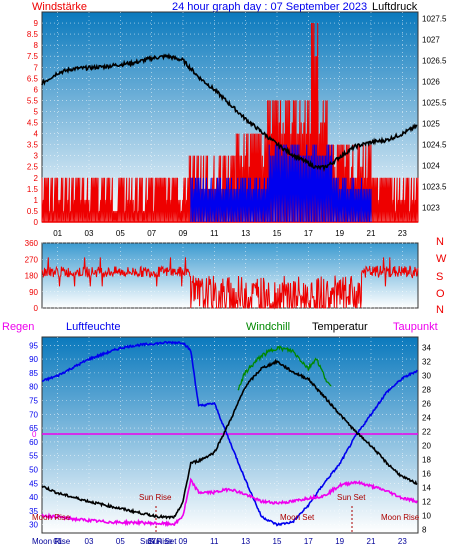 This screenshot has height=550, width=462. What do you see at coordinates (33, 387) in the screenshot?
I see `bottom-y-left-tick: 80` at bounding box center [33, 387].